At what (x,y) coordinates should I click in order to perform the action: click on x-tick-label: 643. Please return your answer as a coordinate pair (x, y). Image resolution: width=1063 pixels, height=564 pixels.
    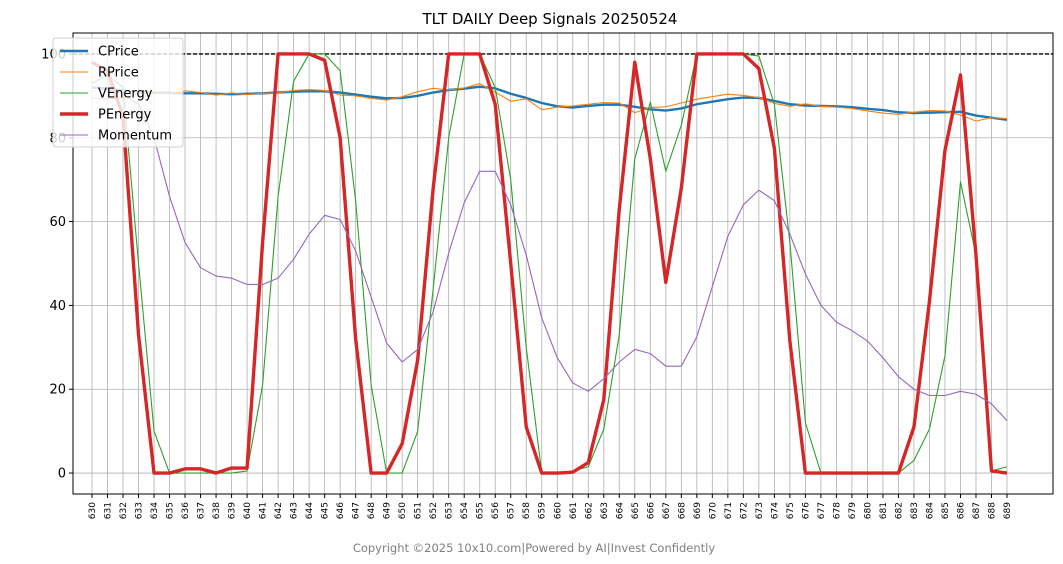
    Looking at the image, I should click on (295, 510).